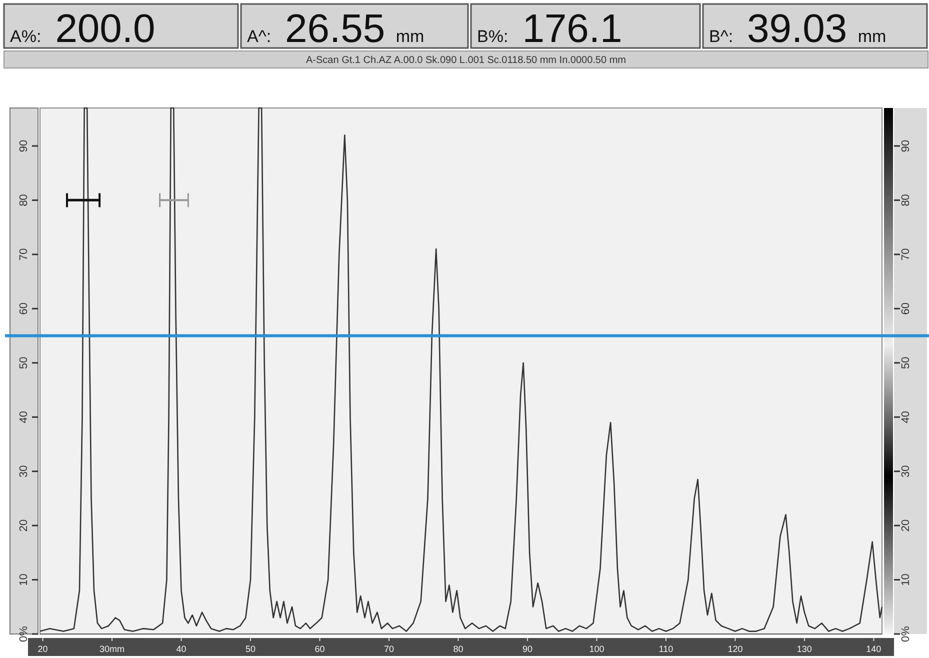  I want to click on y-tick-label: 60, so click(24, 308).